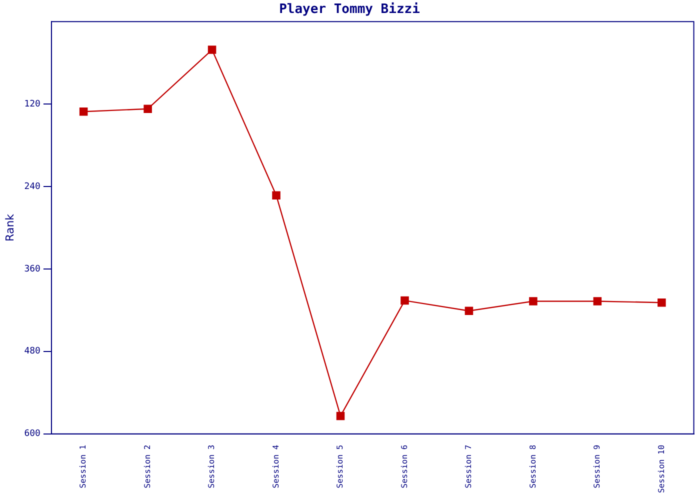 The image size is (700, 500). I want to click on x-tick-label: Session 9, so click(597, 466).